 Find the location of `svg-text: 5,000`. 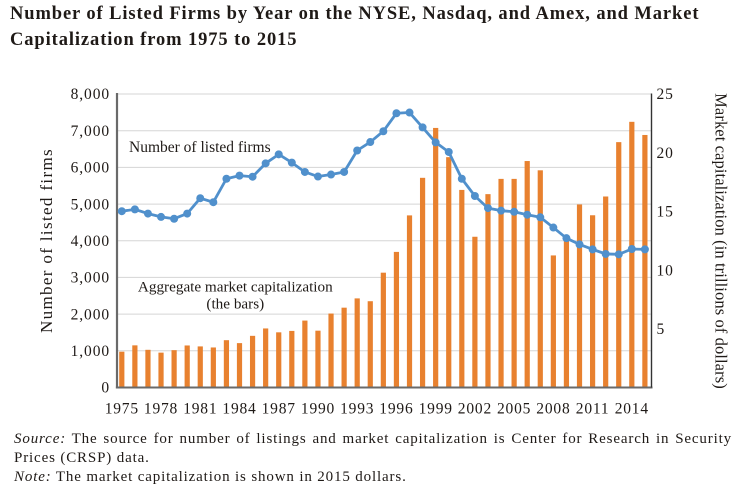

svg-text: 5,000 is located at coordinates (90, 204).